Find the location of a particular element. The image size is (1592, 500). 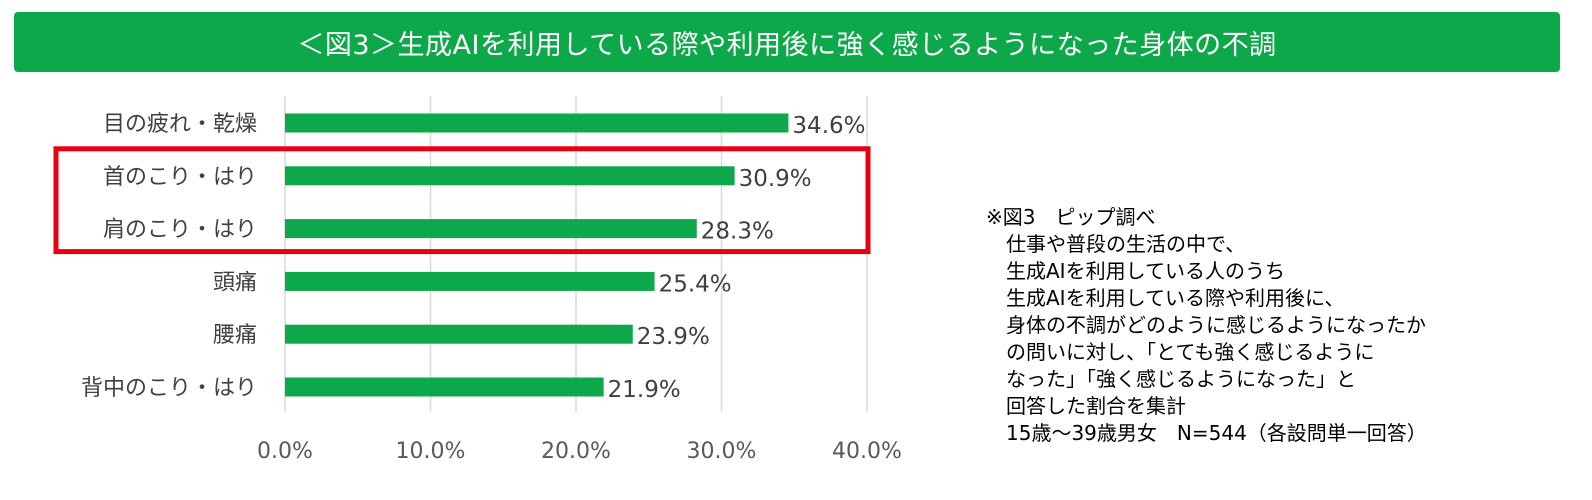

x-tick-label: 0.0% is located at coordinates (285, 451).